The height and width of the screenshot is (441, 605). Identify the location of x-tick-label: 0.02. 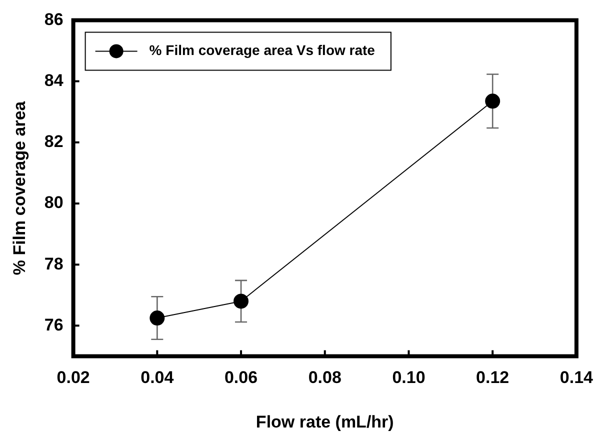
(73, 378).